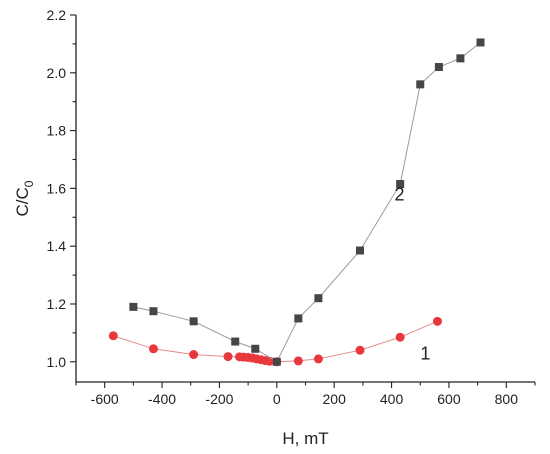 The width and height of the screenshot is (550, 454). Describe the element at coordinates (29, 183) in the screenshot. I see `y-axis-title-subscript: 0` at that location.